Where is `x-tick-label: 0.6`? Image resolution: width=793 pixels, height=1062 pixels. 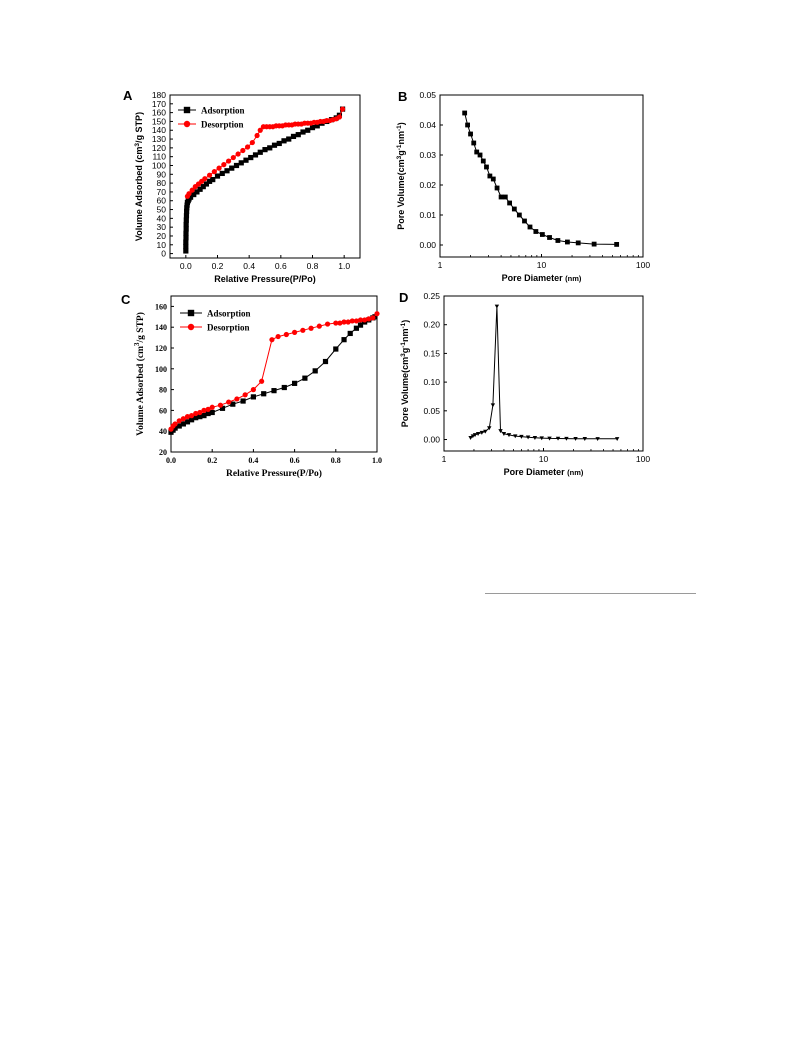
x-tick-label: 0.6 is located at coordinates (295, 460).